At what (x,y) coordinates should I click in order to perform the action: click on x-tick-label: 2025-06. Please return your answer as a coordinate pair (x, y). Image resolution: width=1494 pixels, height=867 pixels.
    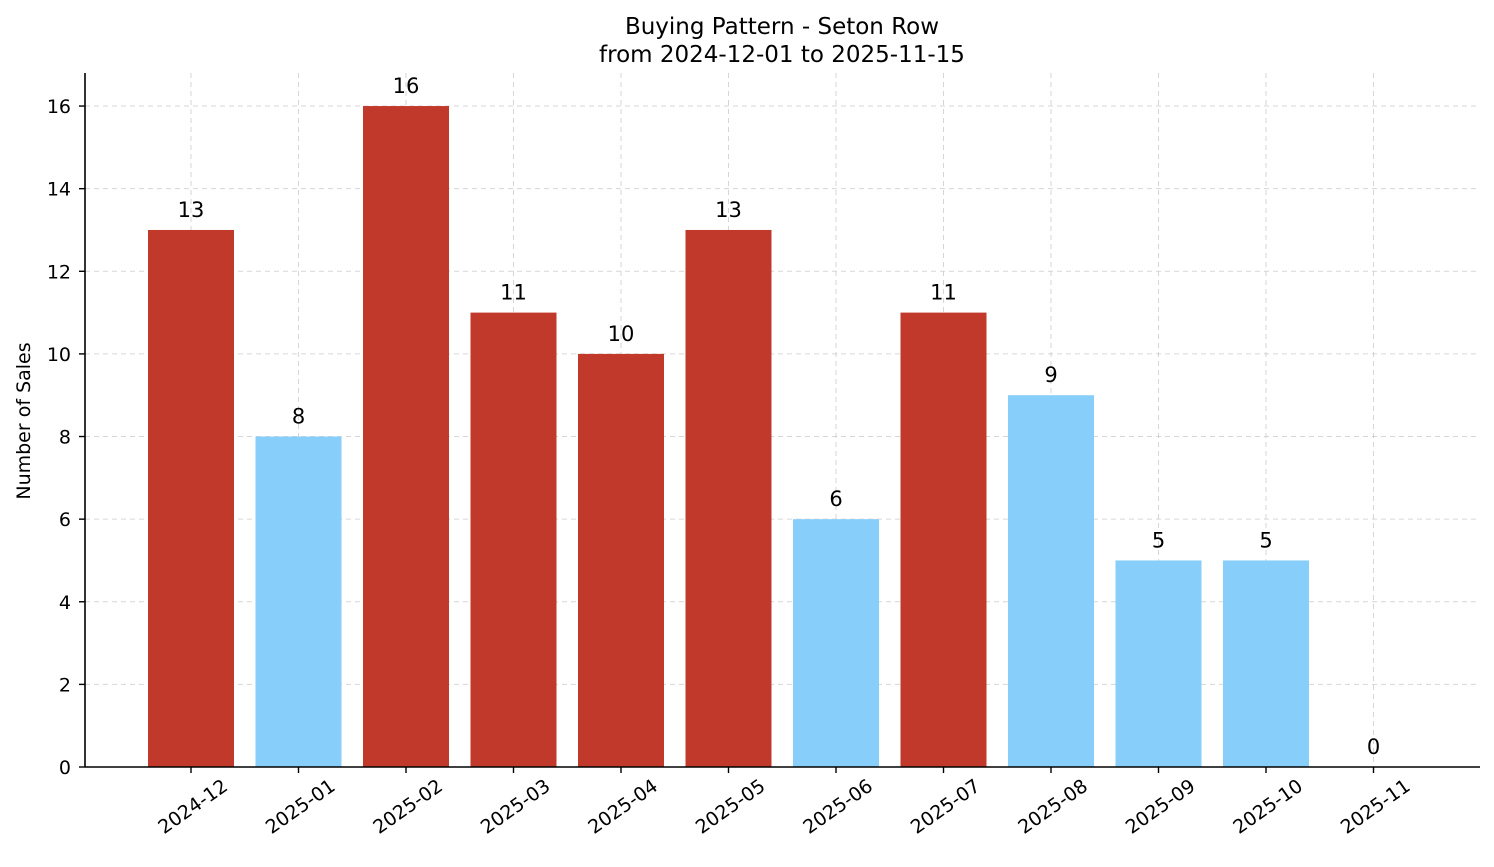
    Looking at the image, I should click on (838, 807).